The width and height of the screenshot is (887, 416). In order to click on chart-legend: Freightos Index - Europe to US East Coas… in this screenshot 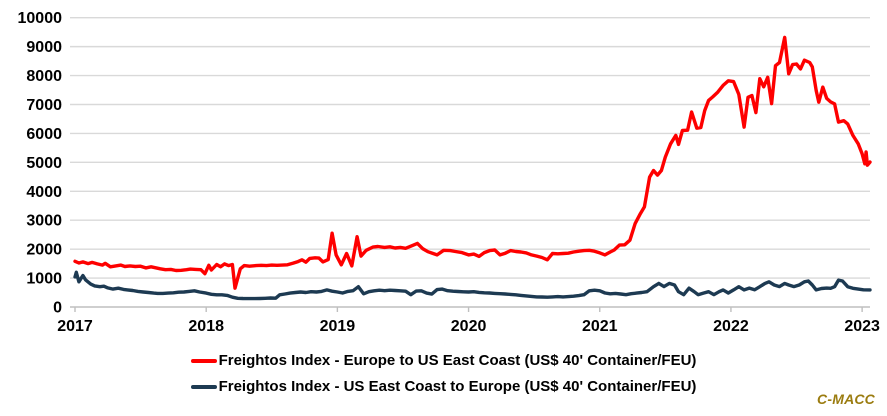, I will do `click(443, 373)`.